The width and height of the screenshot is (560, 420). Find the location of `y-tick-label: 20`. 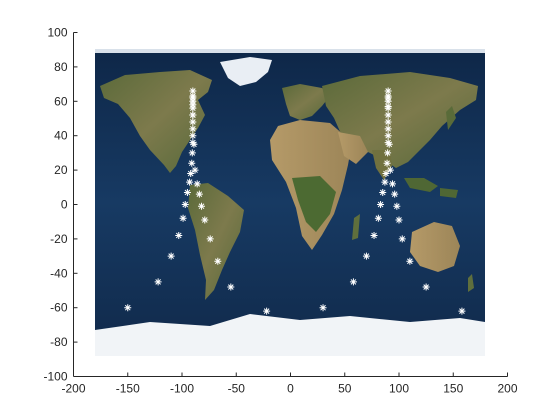

y-tick-label: 20 is located at coordinates (61, 170).